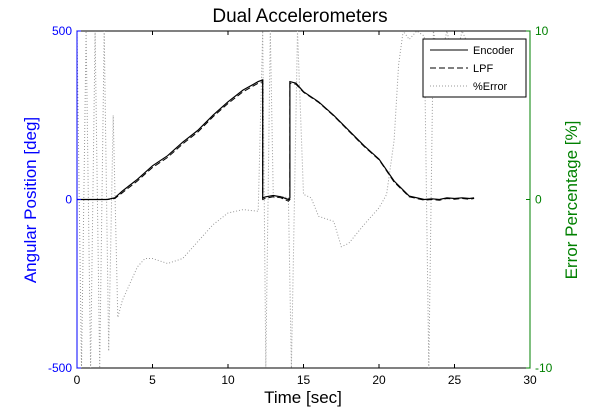 Image resolution: width=590 pixels, height=412 pixels. I want to click on x-tick-label: 15, so click(304, 380).